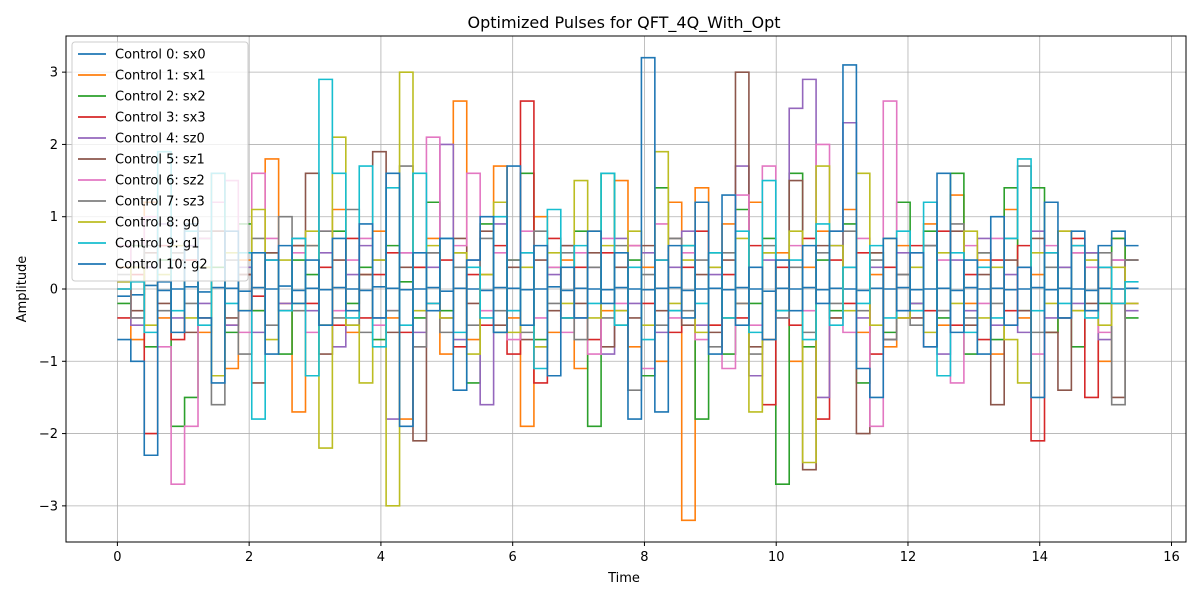 The width and height of the screenshot is (1200, 600). What do you see at coordinates (160, 55) in the screenshot?
I see `legend-entry: Control 0: sx0` at bounding box center [160, 55].